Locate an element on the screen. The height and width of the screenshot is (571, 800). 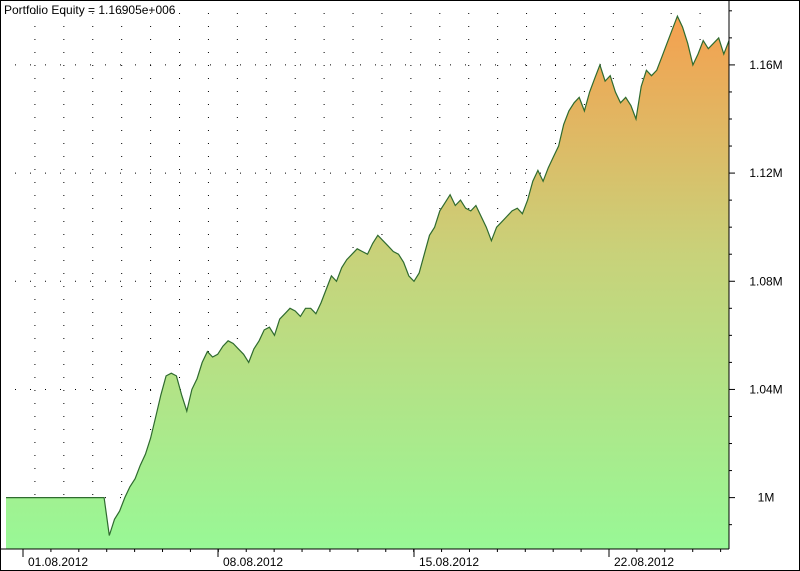
y-tick-label: 1.16M is located at coordinates (765, 65).